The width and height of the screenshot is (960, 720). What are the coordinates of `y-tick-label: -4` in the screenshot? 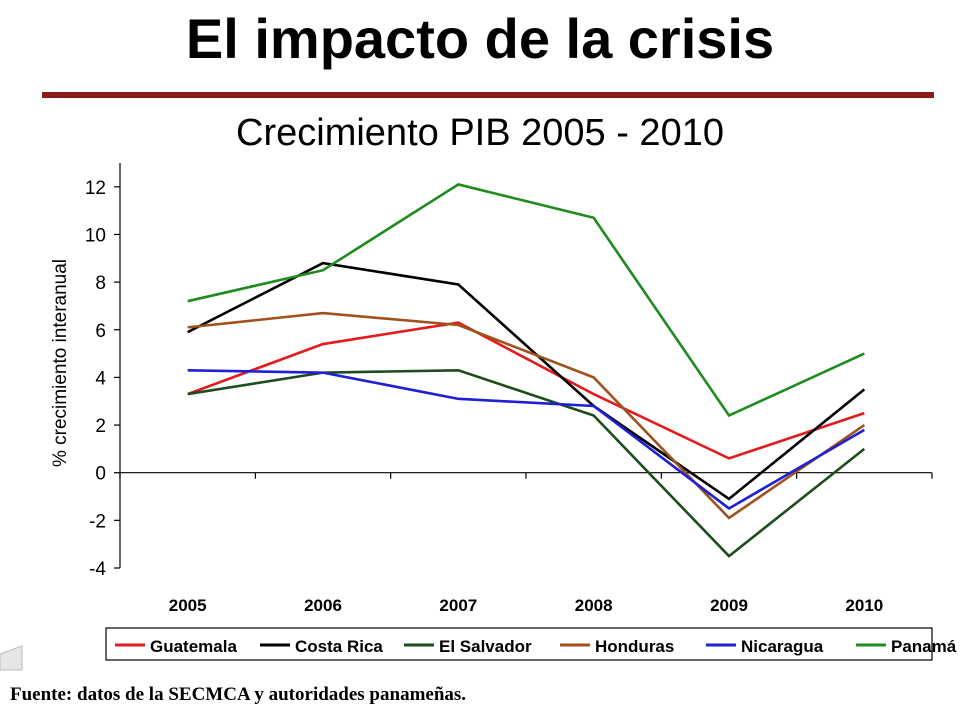 It's located at (97, 569).